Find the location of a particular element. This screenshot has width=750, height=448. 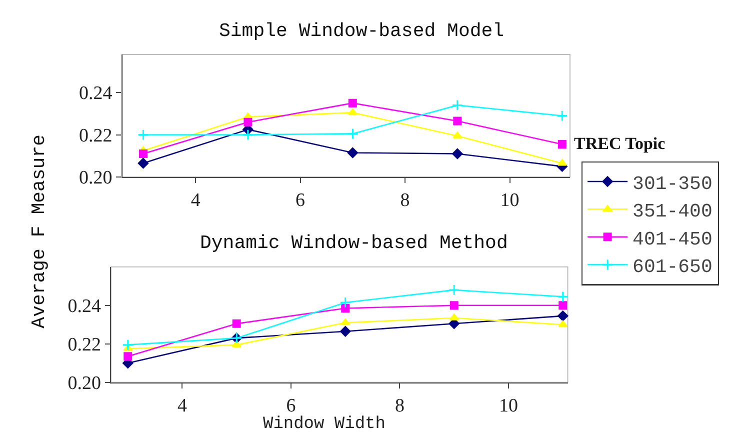

legend-label: 351-400 is located at coordinates (672, 211).